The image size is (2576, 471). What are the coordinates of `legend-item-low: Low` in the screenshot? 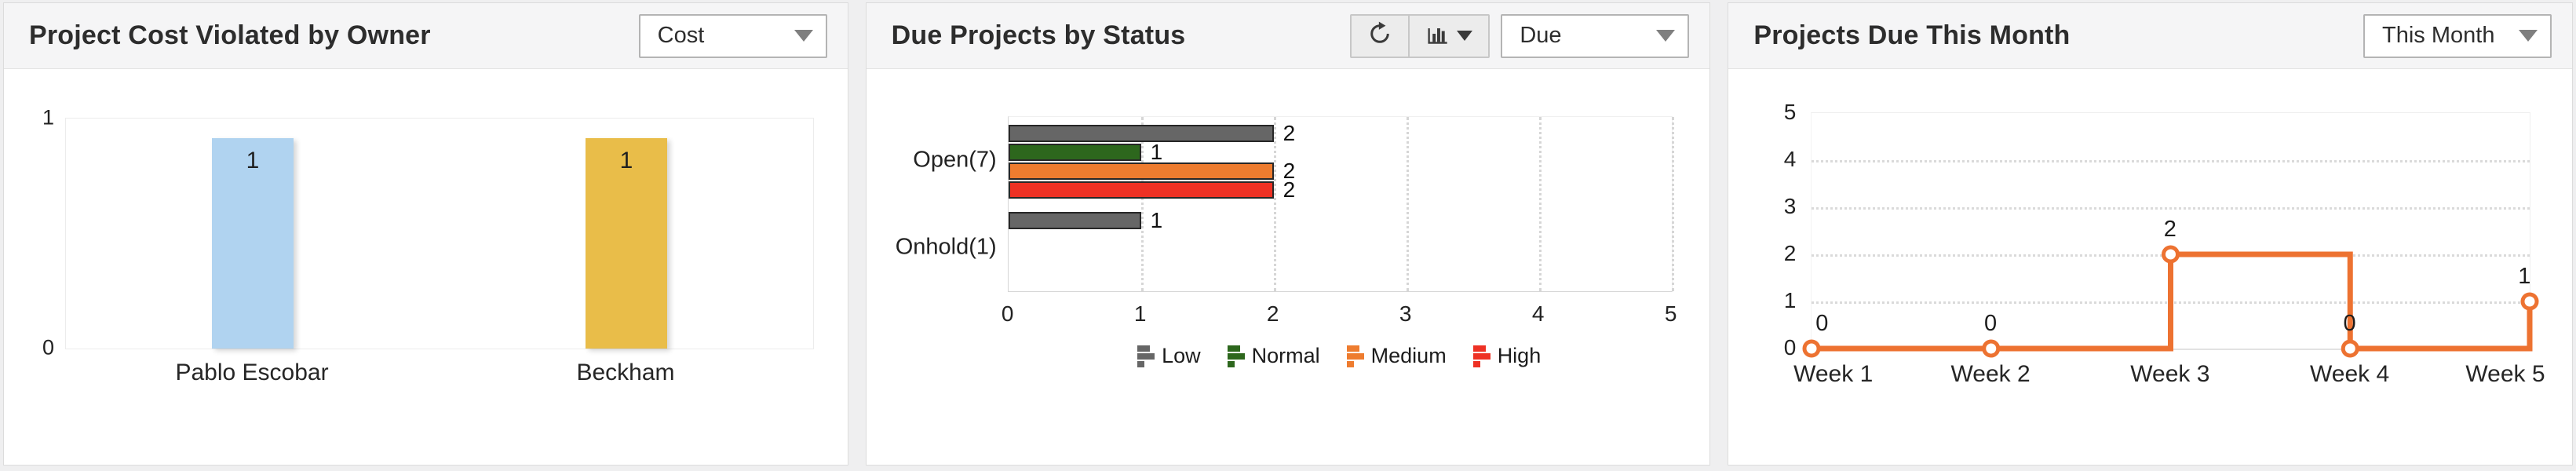 It's located at (1169, 356).